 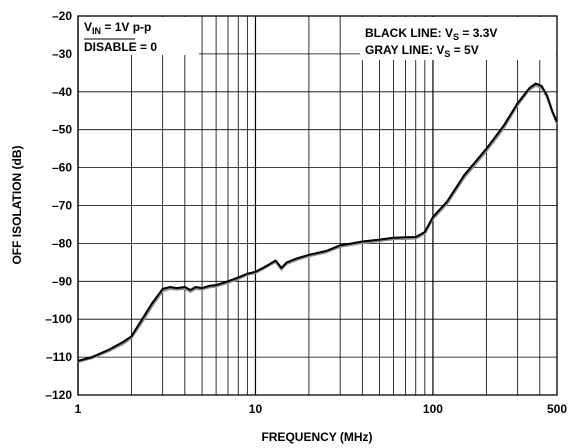 What do you see at coordinates (62, 206) in the screenshot?
I see `y-tick-label: –70` at bounding box center [62, 206].